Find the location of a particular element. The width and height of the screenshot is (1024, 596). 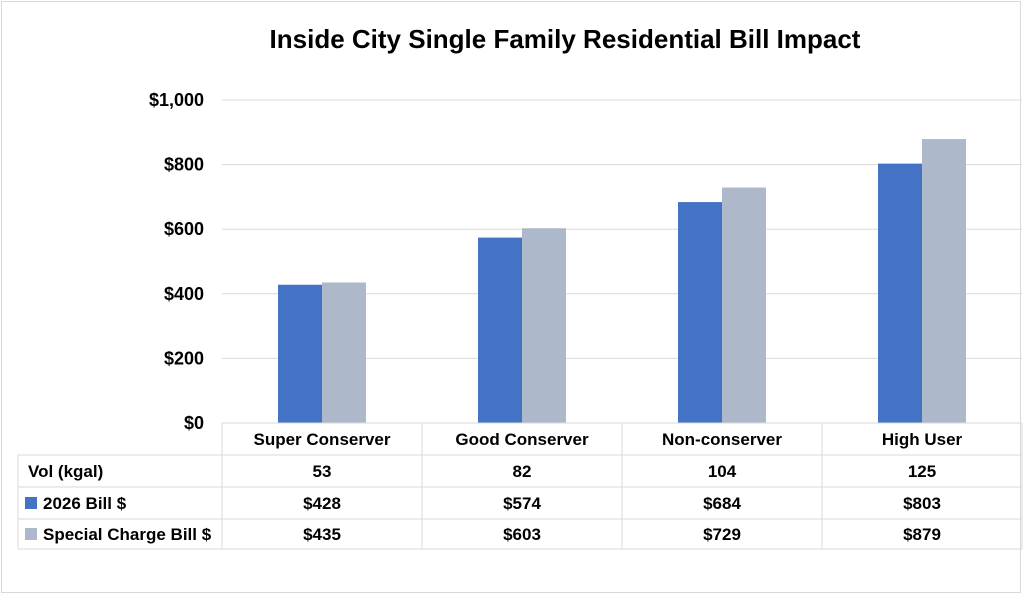

data-label: $428 is located at coordinates (322, 503).